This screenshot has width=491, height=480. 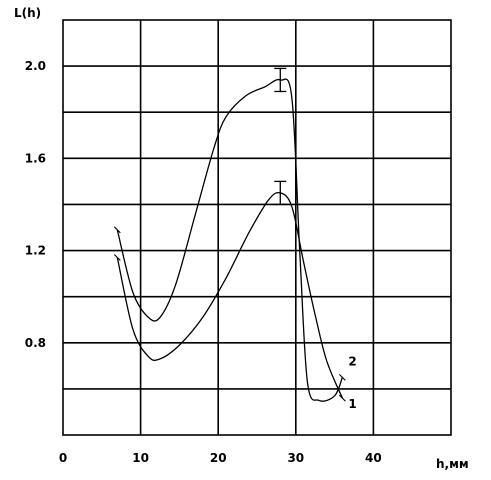 What do you see at coordinates (218, 458) in the screenshot?
I see `x-tick-label: 20` at bounding box center [218, 458].